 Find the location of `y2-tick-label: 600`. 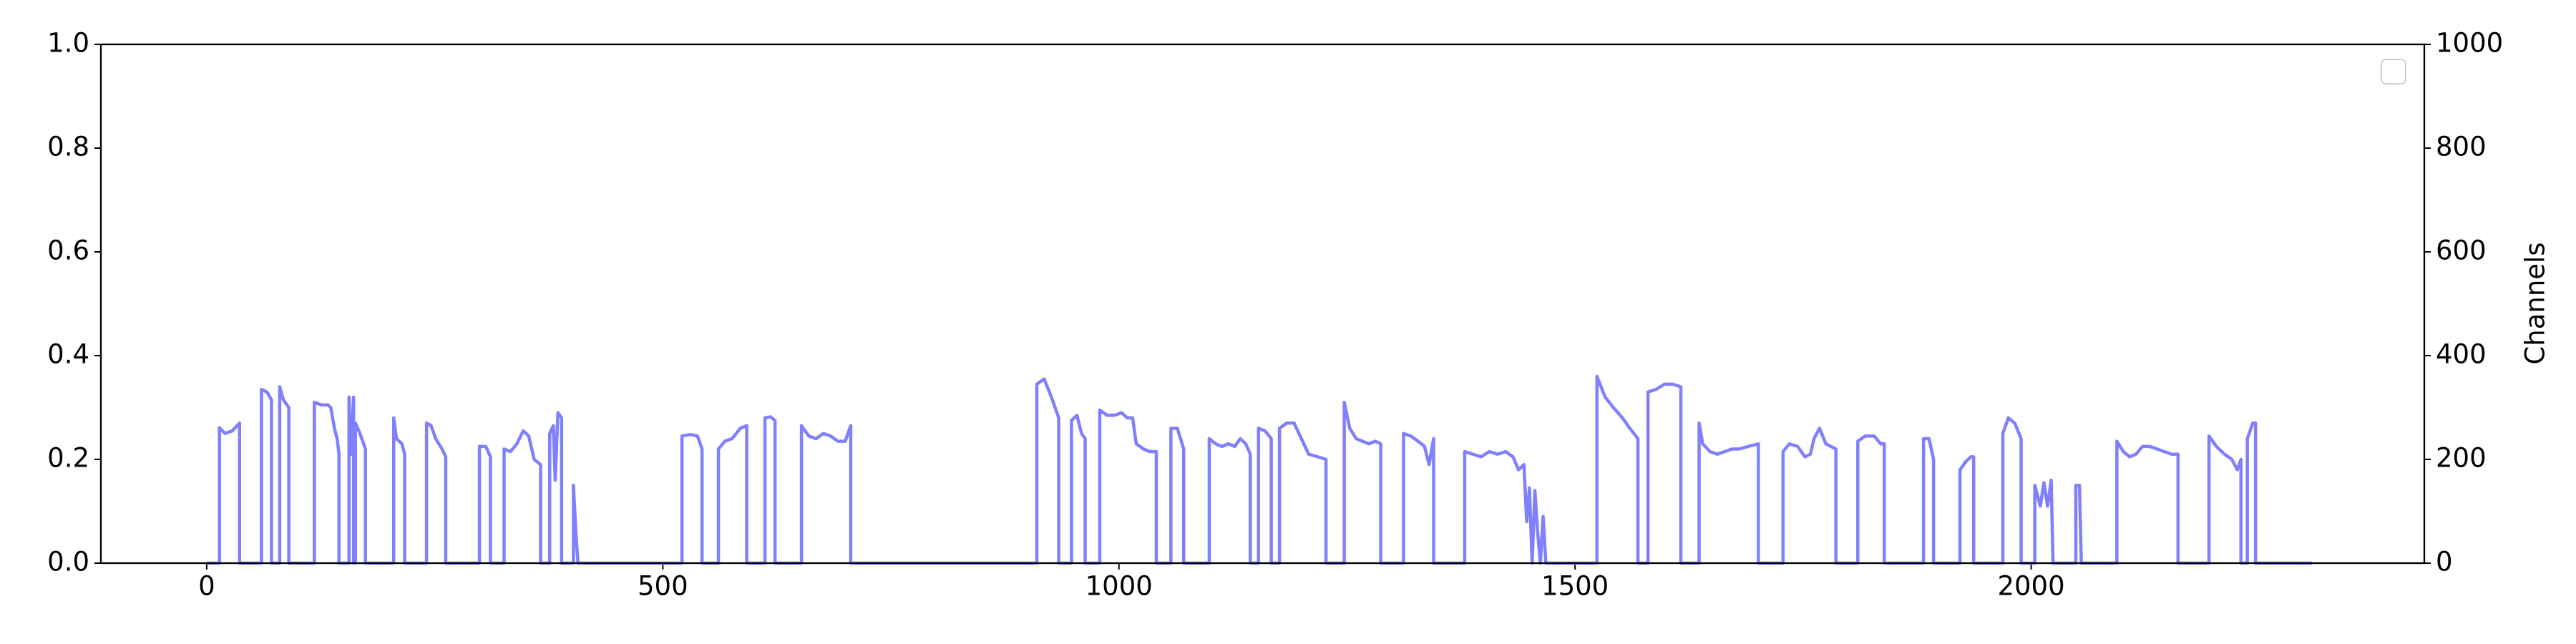

y2-tick-label: 600 is located at coordinates (2461, 250).